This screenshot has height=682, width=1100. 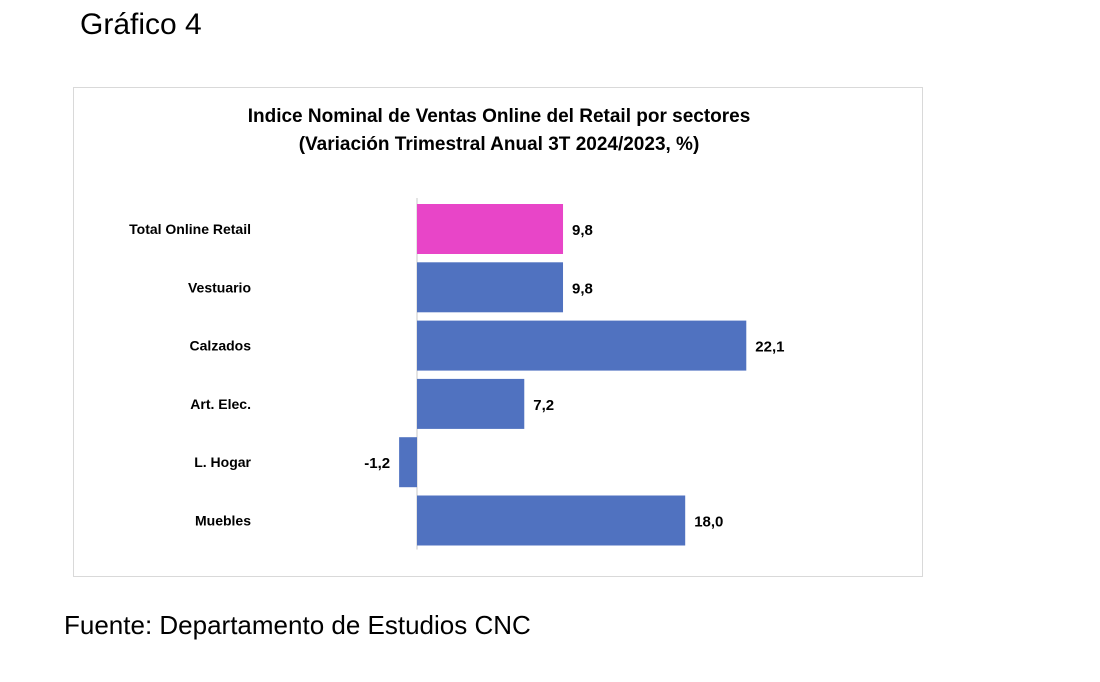 What do you see at coordinates (190, 229) in the screenshot?
I see `category-label-0: Total Online Retail` at bounding box center [190, 229].